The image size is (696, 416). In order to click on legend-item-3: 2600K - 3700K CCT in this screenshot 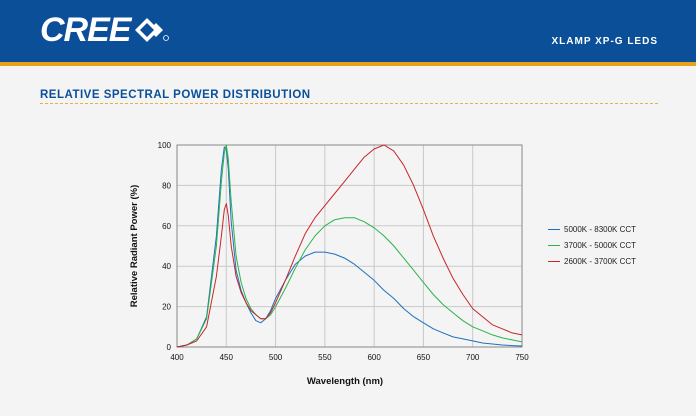, I will do `click(592, 261)`.